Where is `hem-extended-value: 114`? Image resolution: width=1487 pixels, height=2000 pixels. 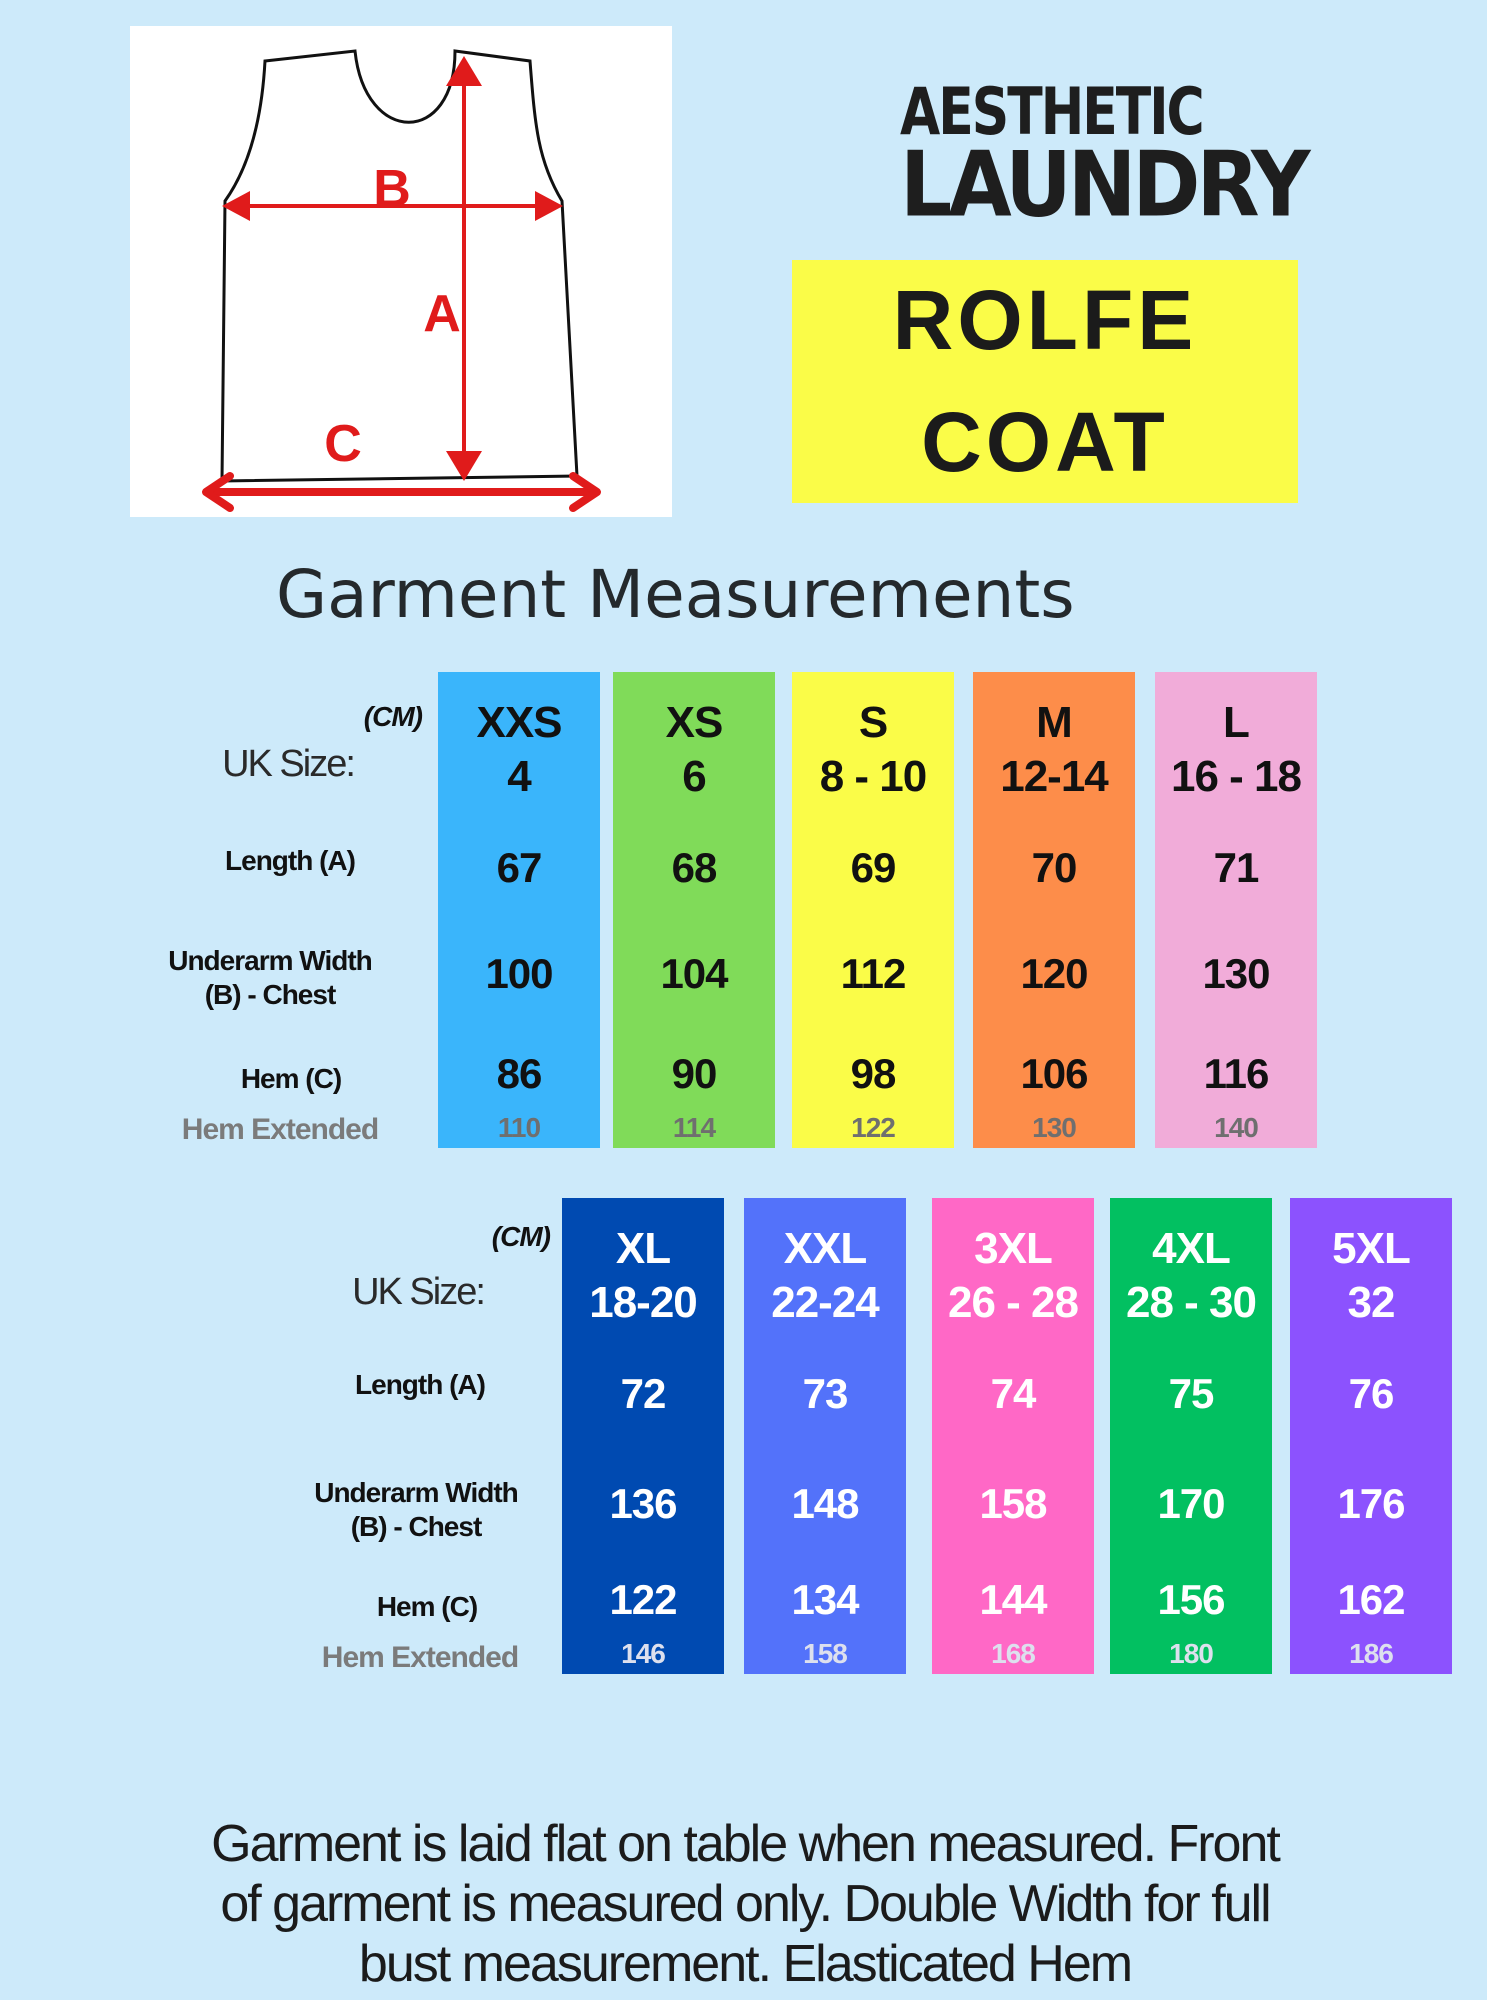
hem-extended-value: 114 is located at coordinates (694, 1127).